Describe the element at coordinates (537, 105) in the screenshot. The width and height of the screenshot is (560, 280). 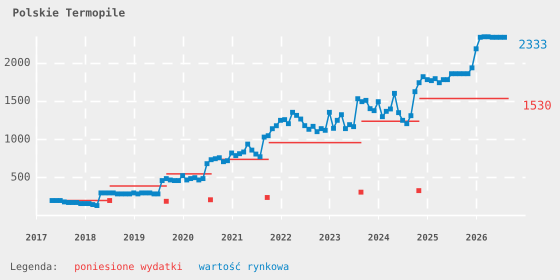
I see `data-label: 1530` at that location.